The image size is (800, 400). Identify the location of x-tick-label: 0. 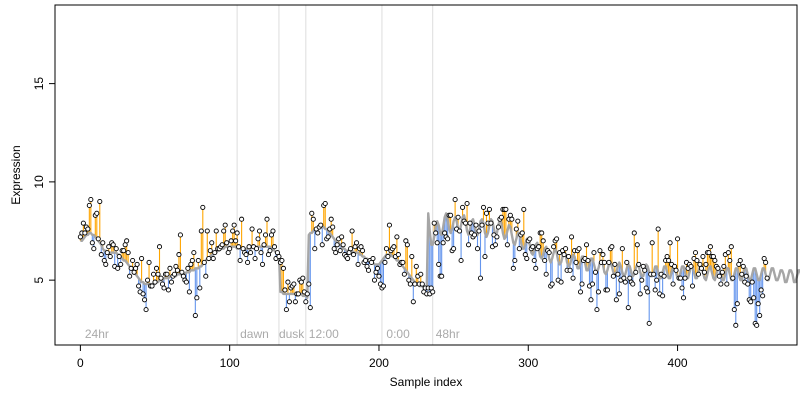
(80, 363).